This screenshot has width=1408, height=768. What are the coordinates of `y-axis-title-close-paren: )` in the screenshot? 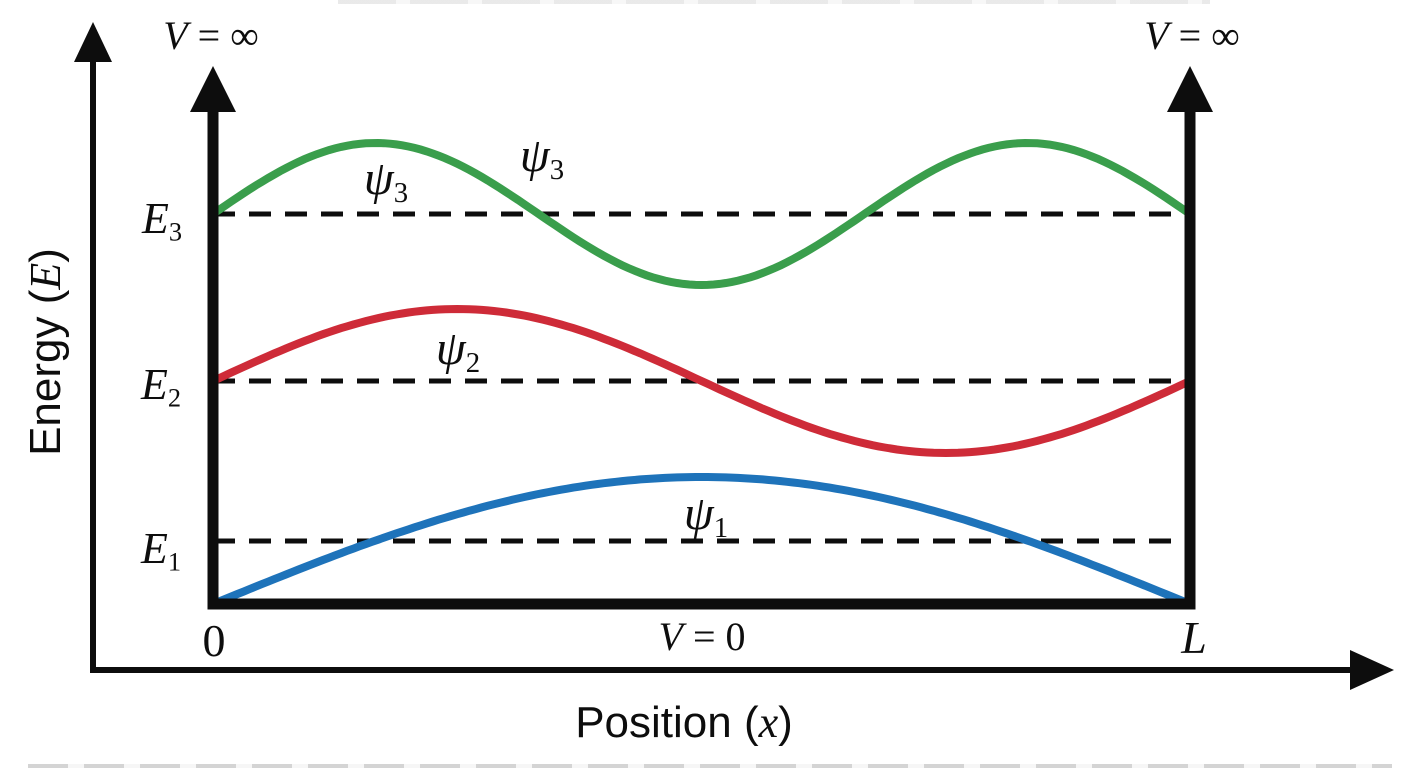 It's located at (45, 255).